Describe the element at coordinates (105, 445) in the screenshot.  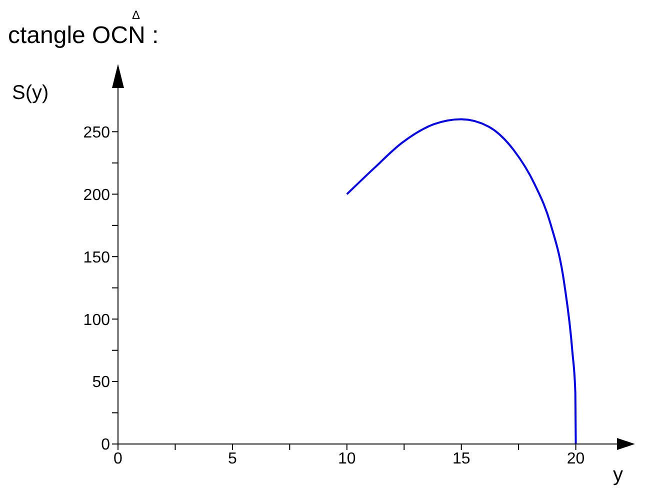
I see `y-tick-label: 0` at that location.